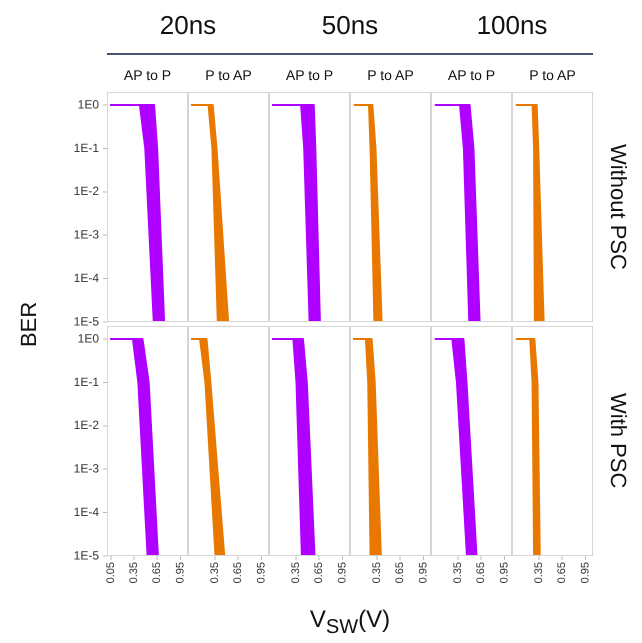  I want to click on y2-axis-title: Without PSC, so click(618, 207).